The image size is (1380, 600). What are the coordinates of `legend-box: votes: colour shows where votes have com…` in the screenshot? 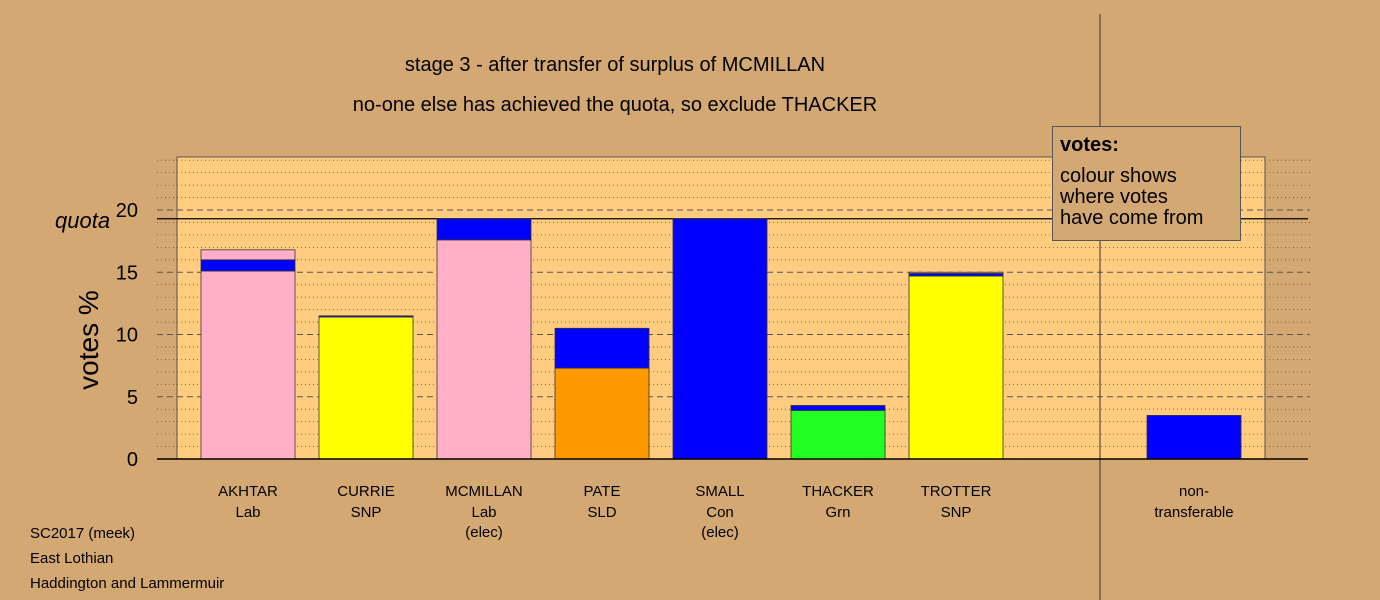 It's located at (1146, 183).